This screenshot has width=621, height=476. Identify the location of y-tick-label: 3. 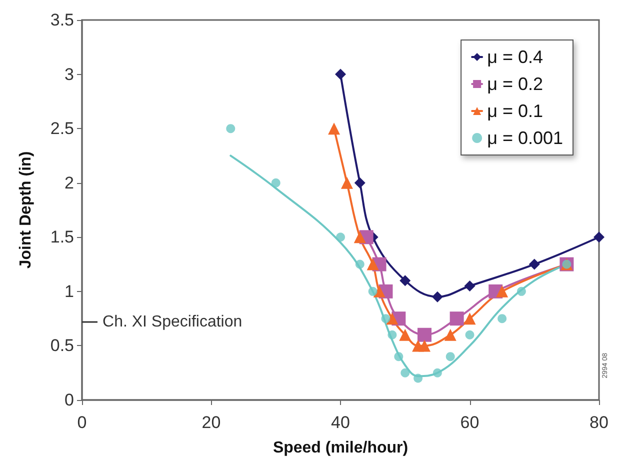
(69, 74).